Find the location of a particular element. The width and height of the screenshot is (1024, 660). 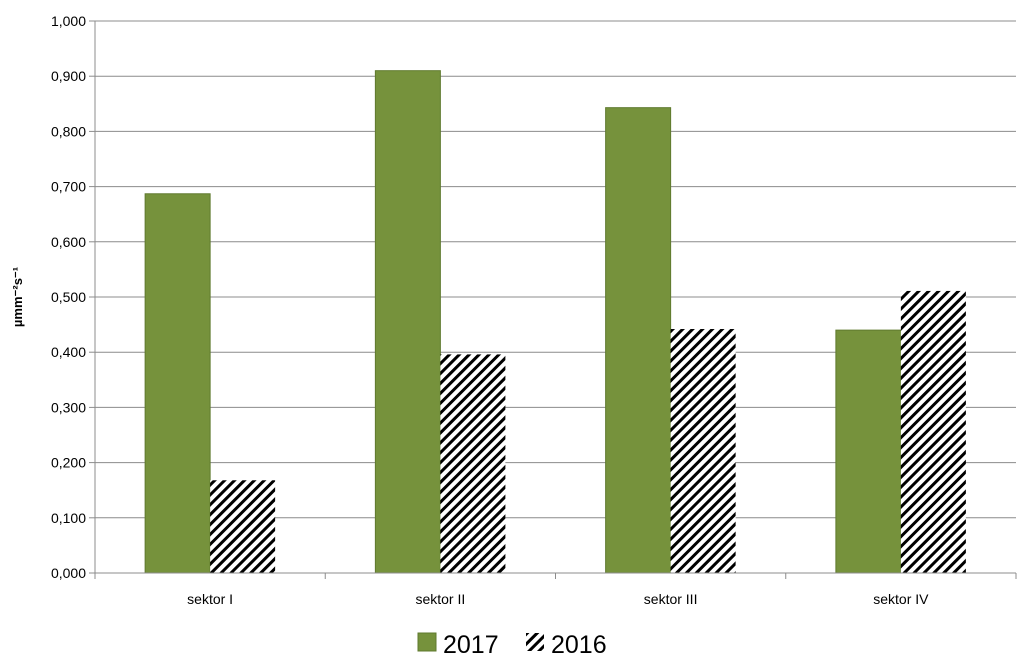

x-category-labels: sektor I sektor II sektor III sektor IV is located at coordinates (558, 599).